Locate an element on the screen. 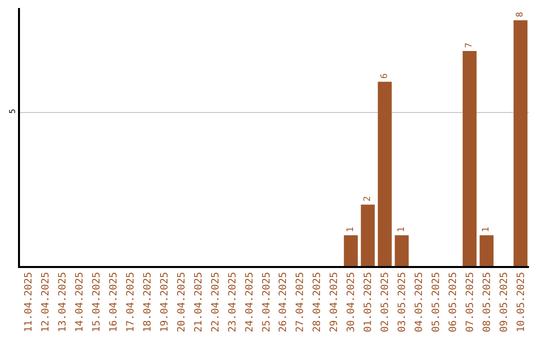 The width and height of the screenshot is (540, 340). x-tick-label: 24.04.2025 is located at coordinates (250, 302).